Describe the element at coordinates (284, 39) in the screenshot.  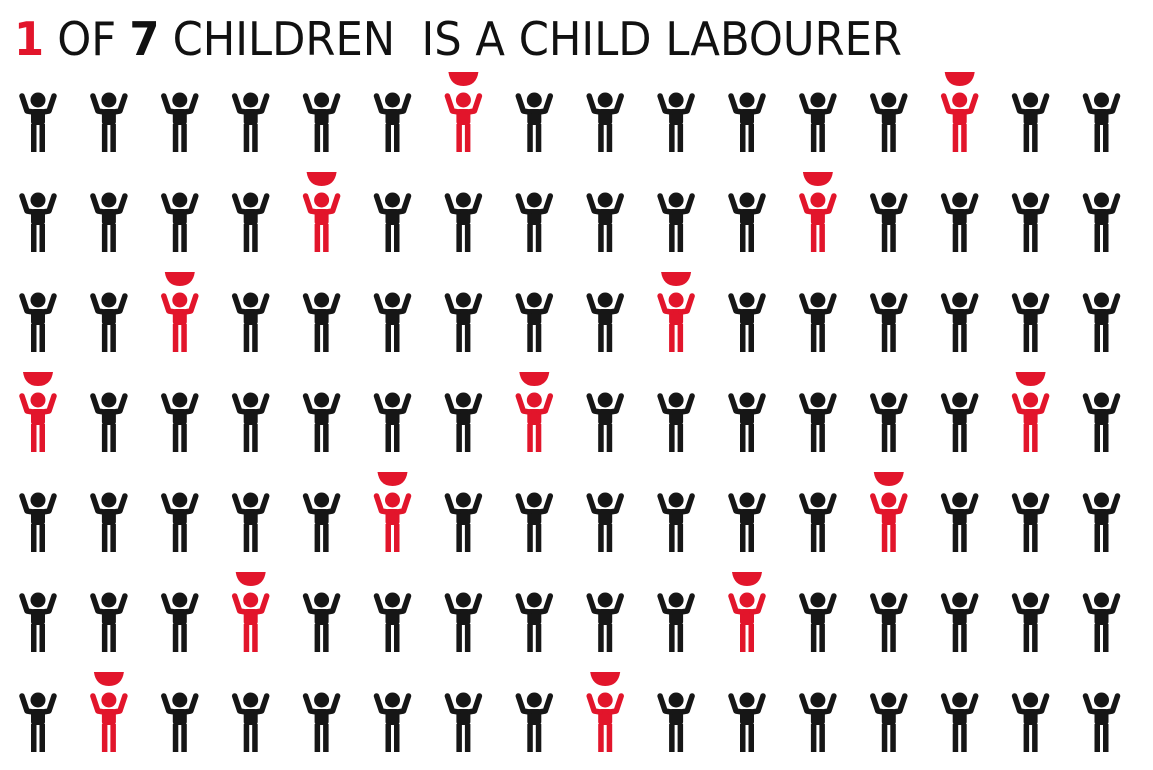
I see `title-word-children: CHILDREN` at that location.